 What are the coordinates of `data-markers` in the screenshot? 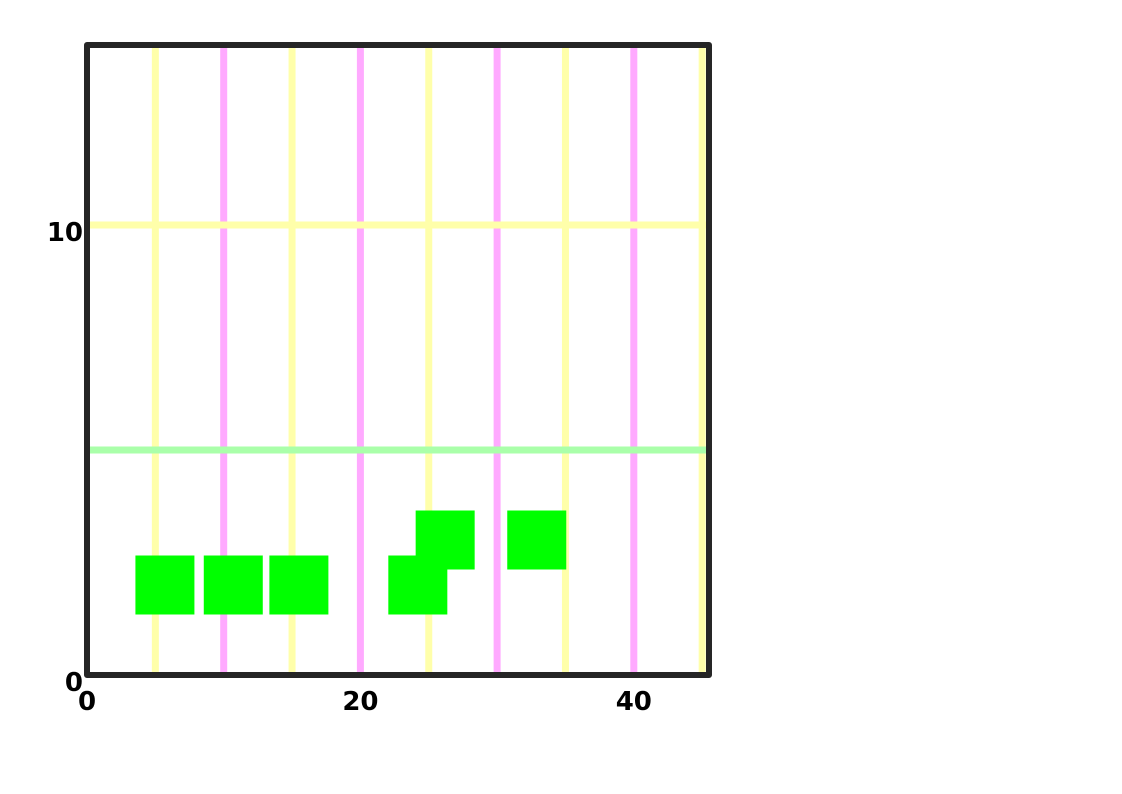 It's located at (351, 562).